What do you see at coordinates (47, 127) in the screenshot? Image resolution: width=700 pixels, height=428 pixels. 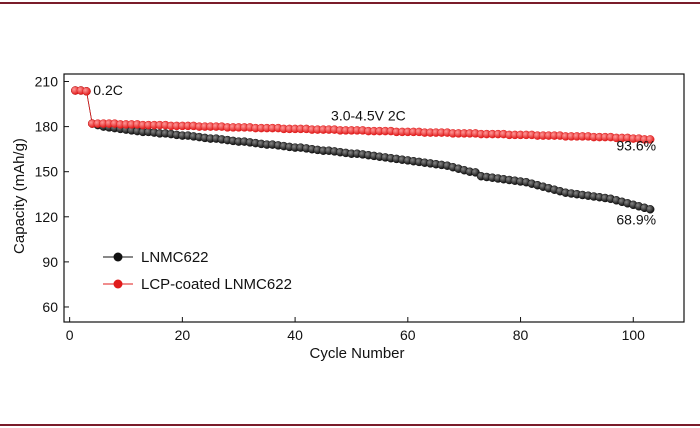 I see `y-tick-label: 180` at bounding box center [47, 127].